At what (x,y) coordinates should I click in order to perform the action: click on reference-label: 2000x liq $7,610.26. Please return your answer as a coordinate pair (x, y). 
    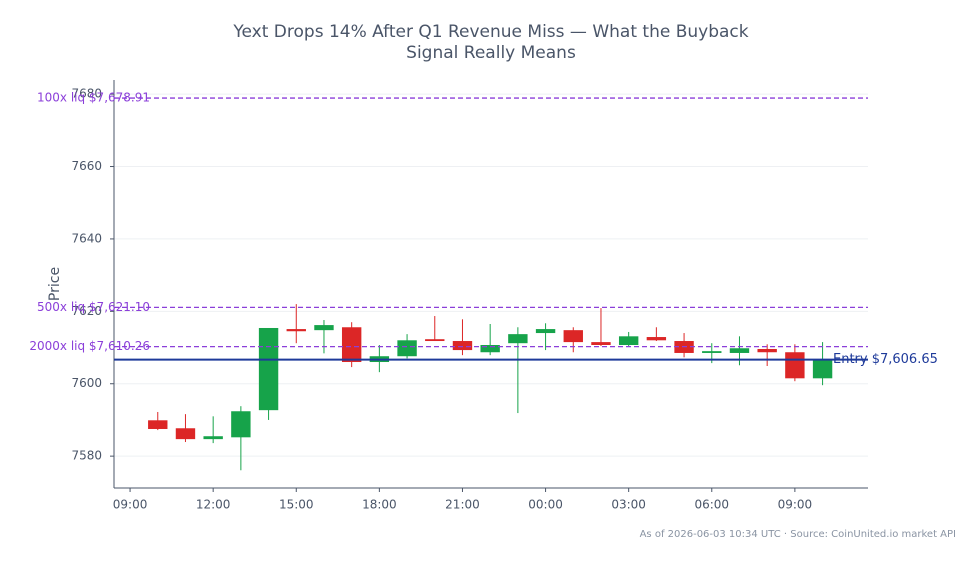
    Looking at the image, I should click on (89, 346).